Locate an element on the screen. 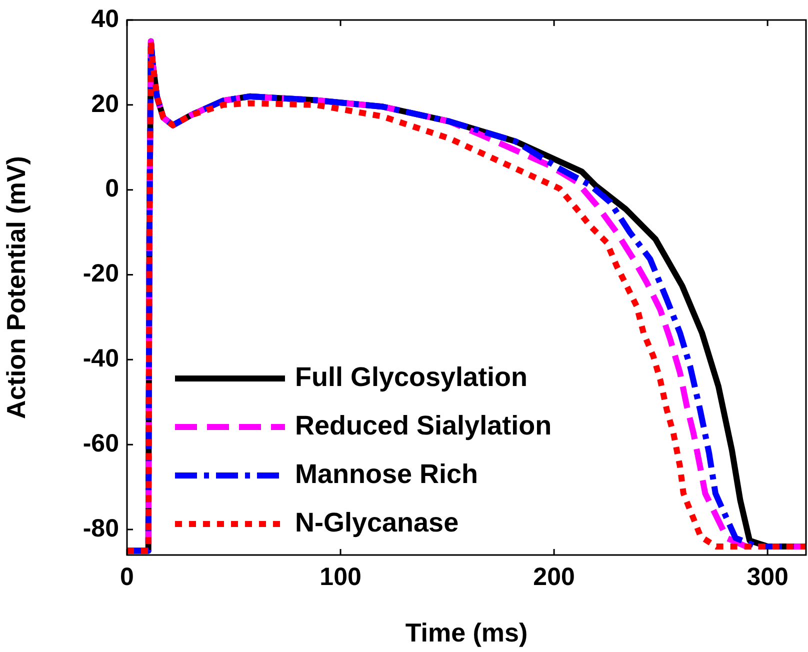  legend-label: Mannose Rich is located at coordinates (386, 473).